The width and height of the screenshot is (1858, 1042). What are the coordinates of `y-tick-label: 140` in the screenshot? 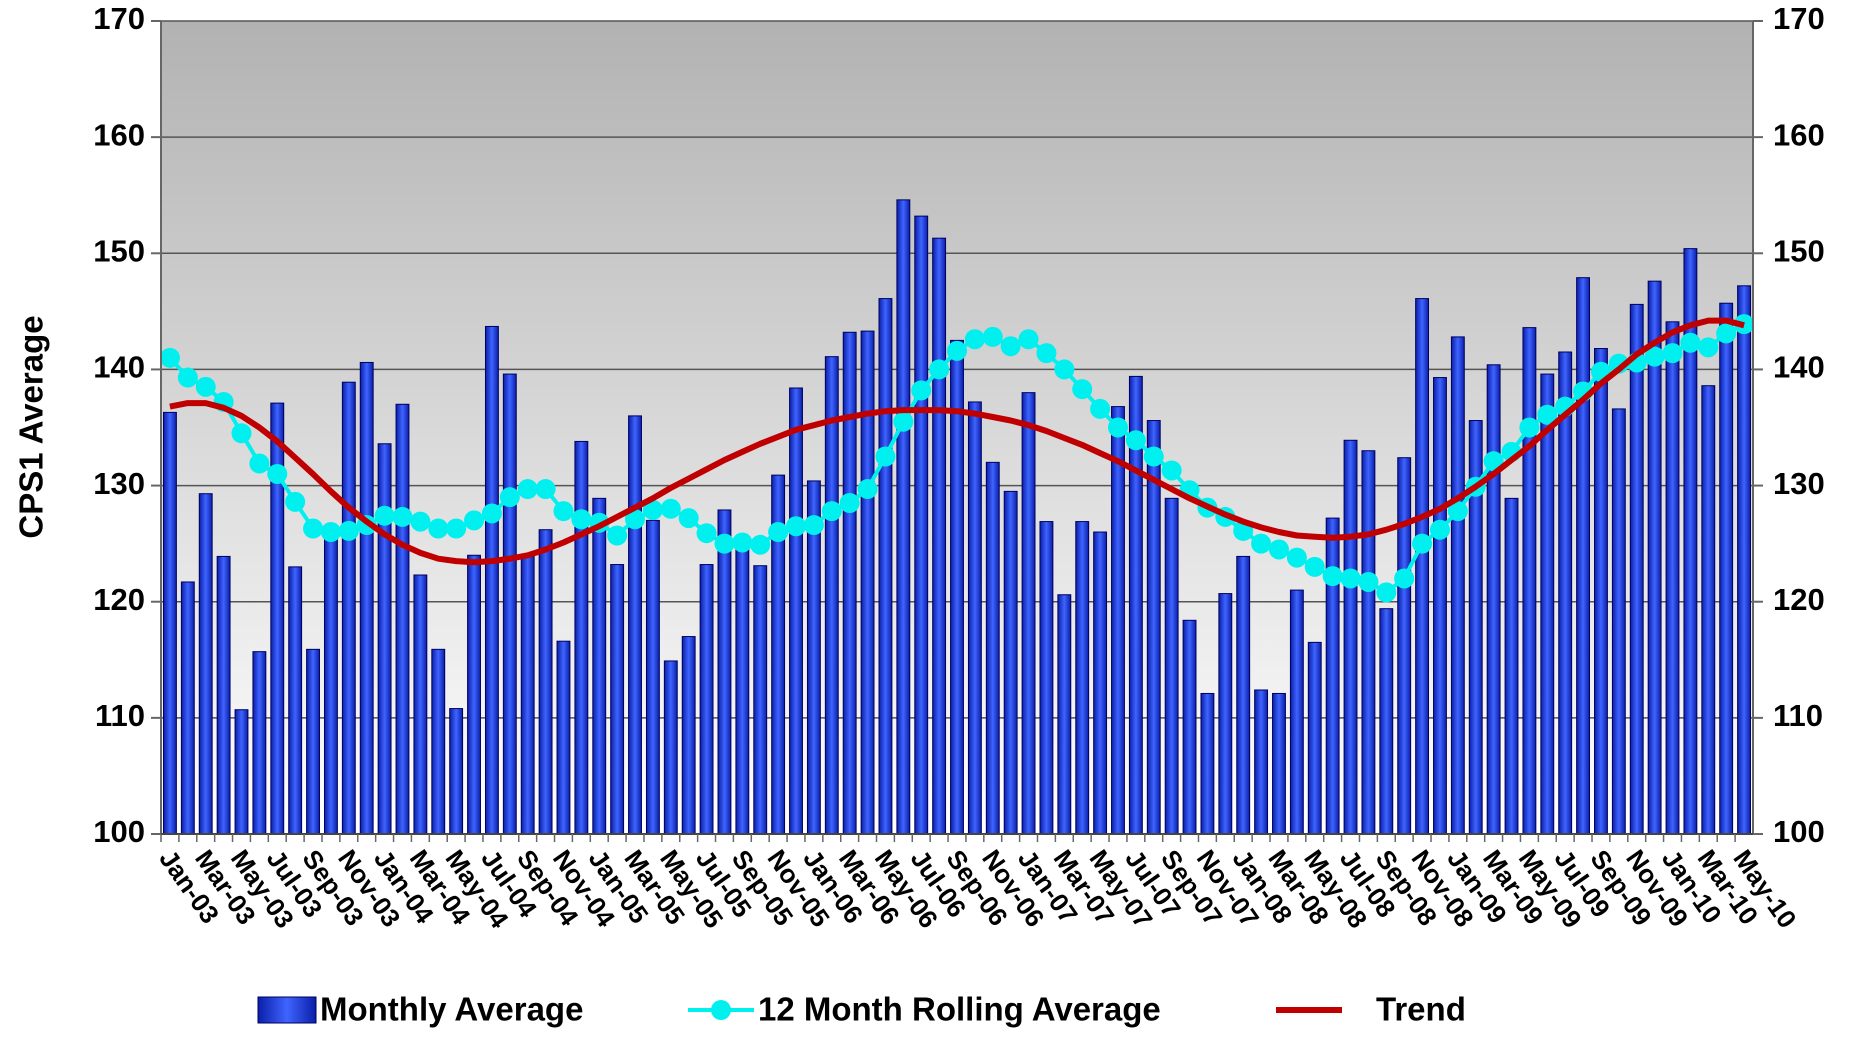 It's located at (119, 367).